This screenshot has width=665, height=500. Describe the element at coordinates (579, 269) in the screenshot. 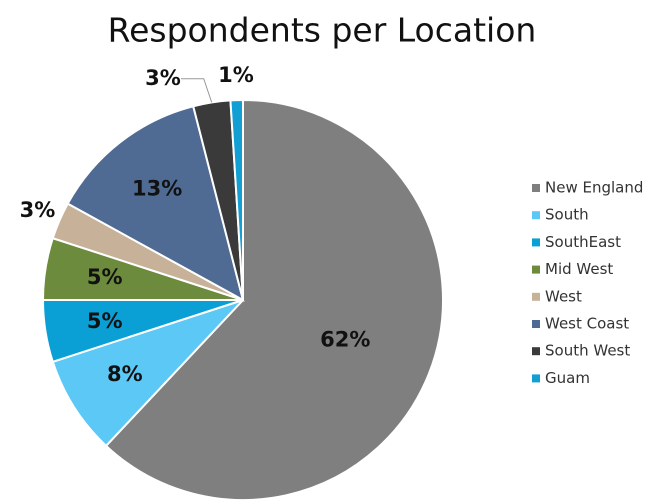

I see `legend-label: Mid West` at that location.